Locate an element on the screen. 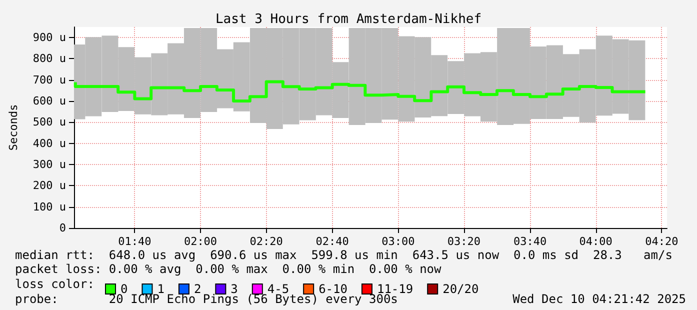  x-tick-label: 02:40 is located at coordinates (332, 241).